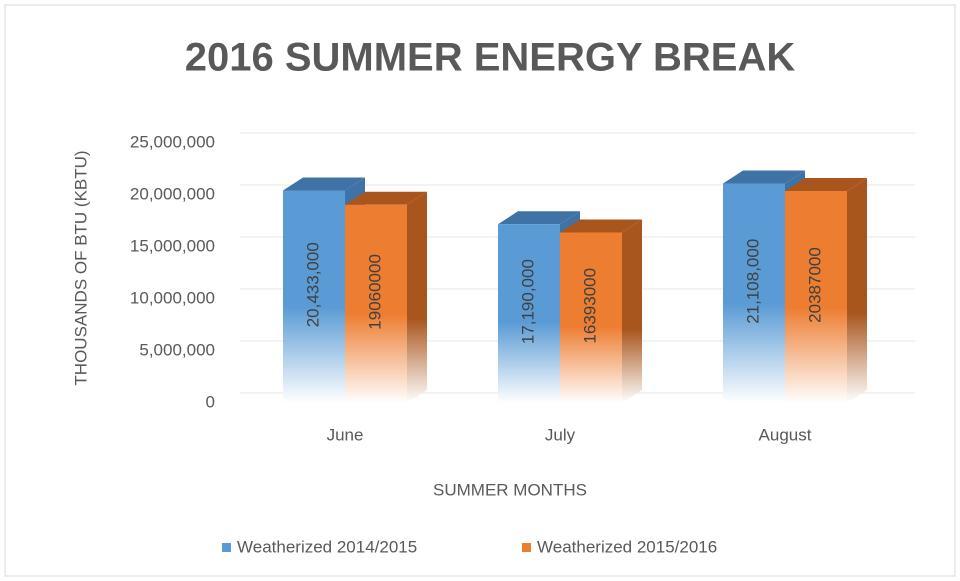 This screenshot has width=960, height=581. What do you see at coordinates (785, 434) in the screenshot?
I see `x-tick-label: August` at bounding box center [785, 434].